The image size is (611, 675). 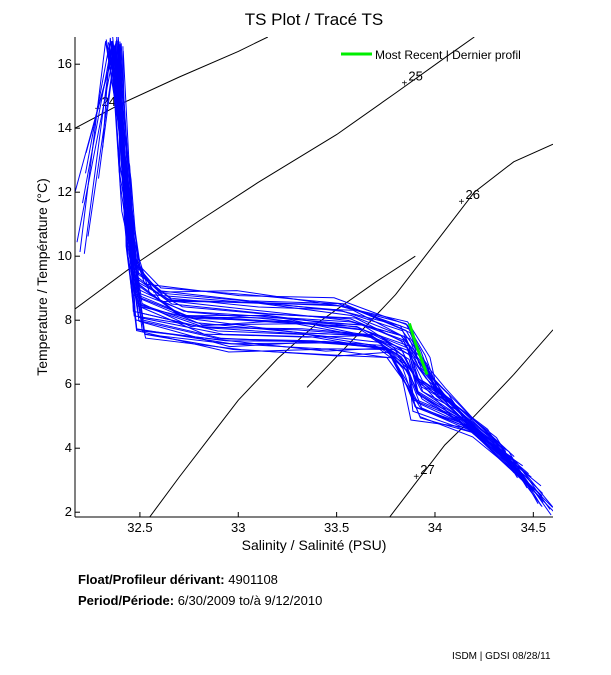 I want to click on y-tick-label: 10, so click(x=65, y=255).